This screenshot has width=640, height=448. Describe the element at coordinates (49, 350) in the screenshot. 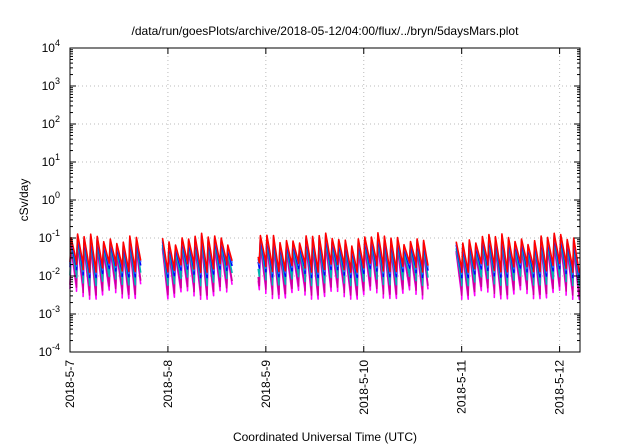

I see `y-tick-label: 10⁻⁴` at that location.